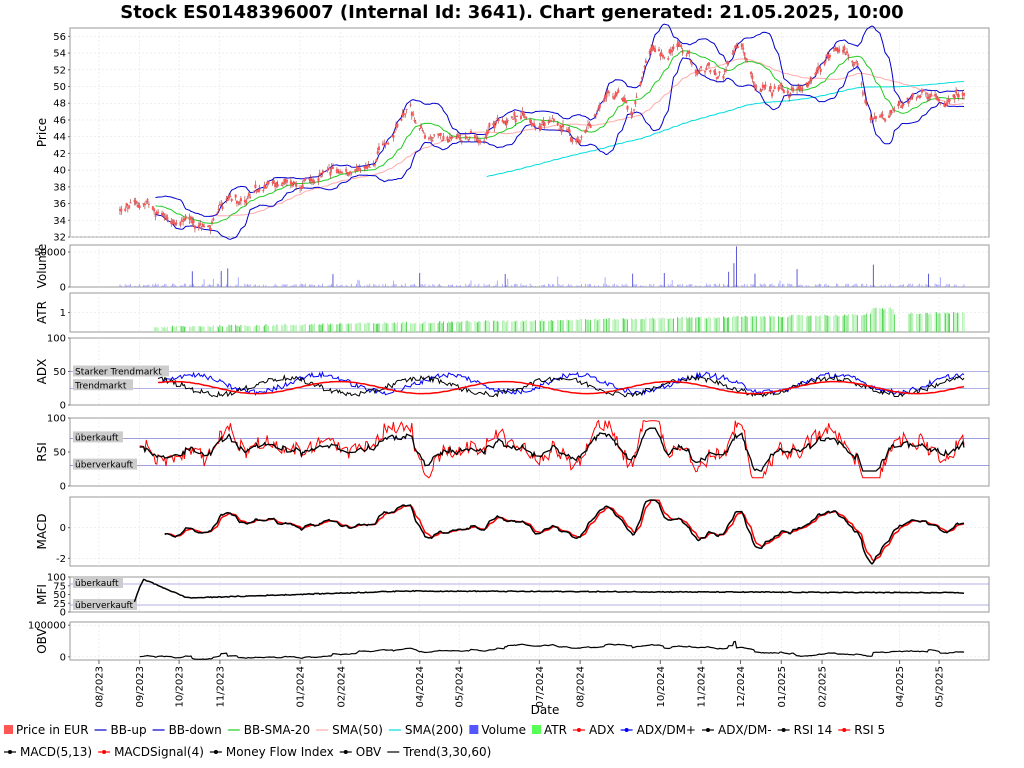 Image resolution: width=1024 pixels, height=768 pixels. What do you see at coordinates (140, 687) in the screenshot?
I see `x-tick-label: 09/2023` at bounding box center [140, 687].